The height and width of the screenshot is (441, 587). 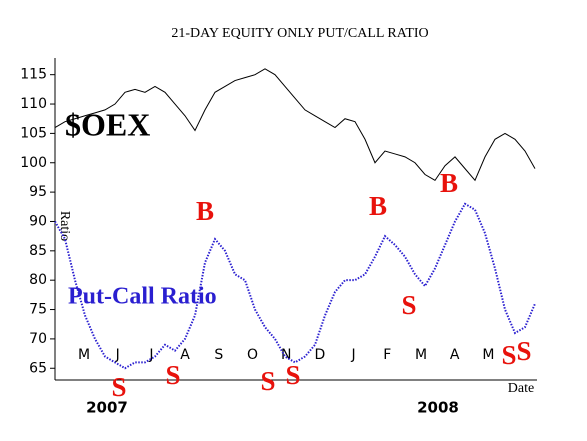 What do you see at coordinates (387, 355) in the screenshot?
I see `month-label: F` at bounding box center [387, 355].